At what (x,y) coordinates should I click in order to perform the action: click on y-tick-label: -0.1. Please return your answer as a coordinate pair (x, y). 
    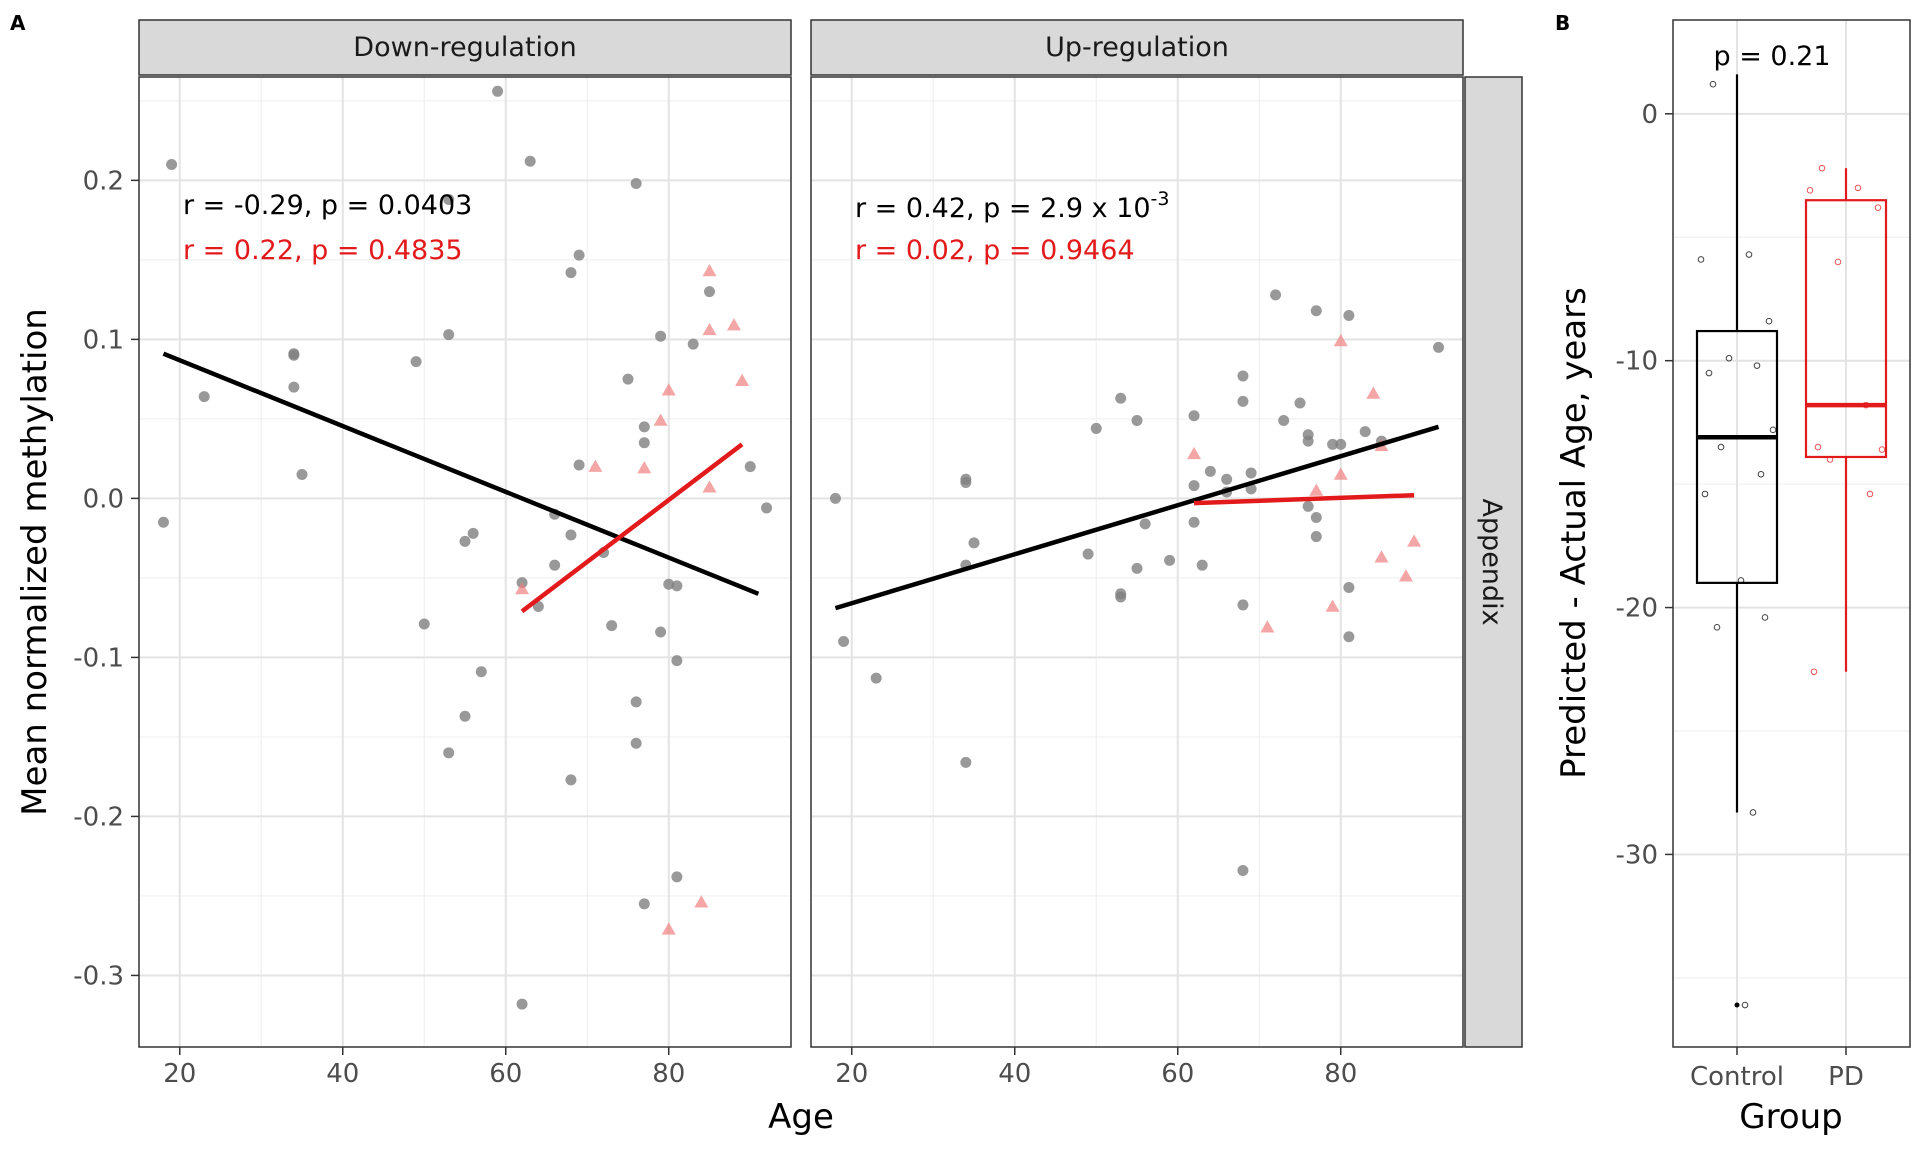
    Looking at the image, I should click on (98, 658).